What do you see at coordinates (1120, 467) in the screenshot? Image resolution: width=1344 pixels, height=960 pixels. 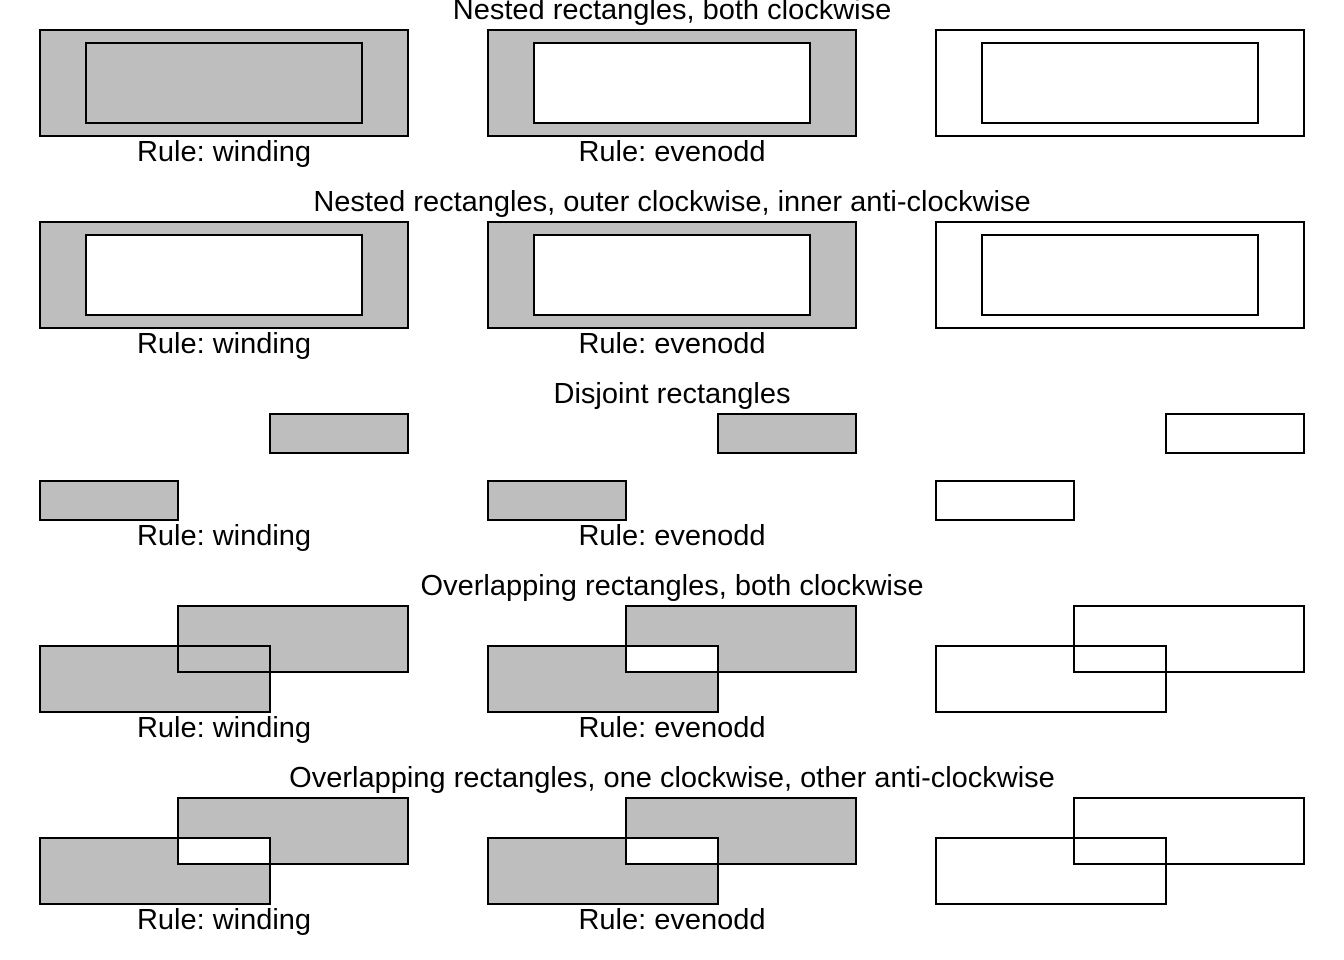 I see `row-3-panel-outline` at bounding box center [1120, 467].